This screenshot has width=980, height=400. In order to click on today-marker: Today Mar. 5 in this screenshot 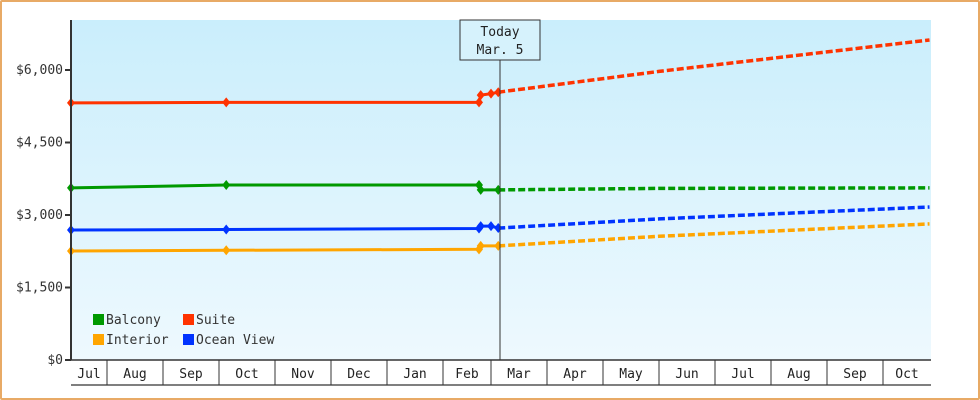, I will do `click(500, 189)`.